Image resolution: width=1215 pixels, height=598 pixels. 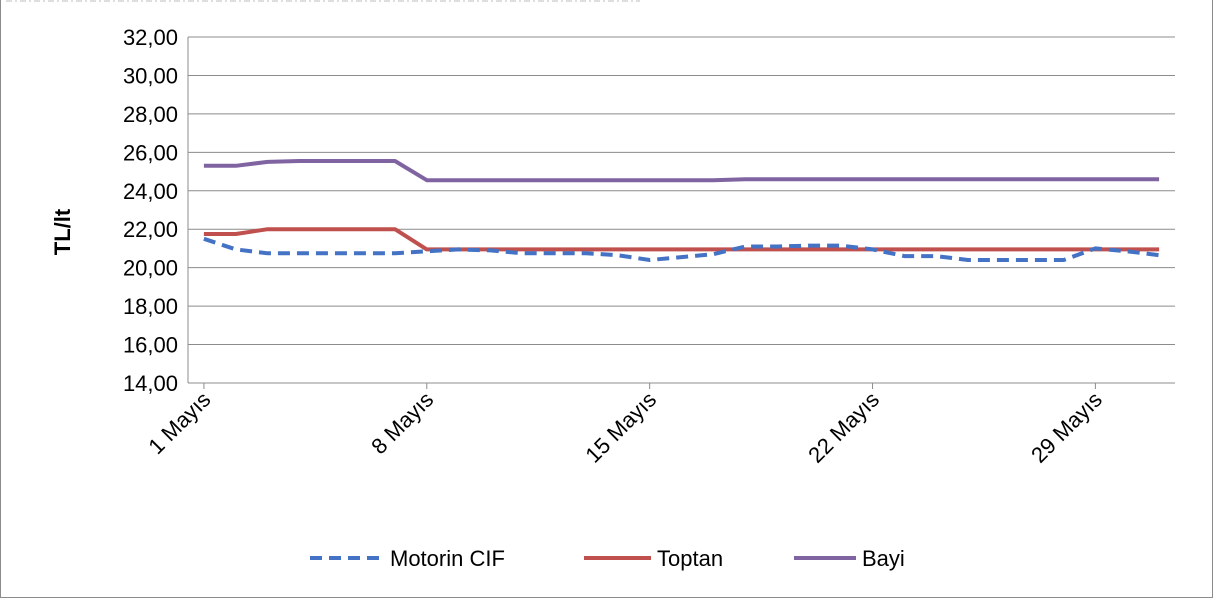 What do you see at coordinates (150, 345) in the screenshot?
I see `y-tick-label: 16,00` at bounding box center [150, 345].